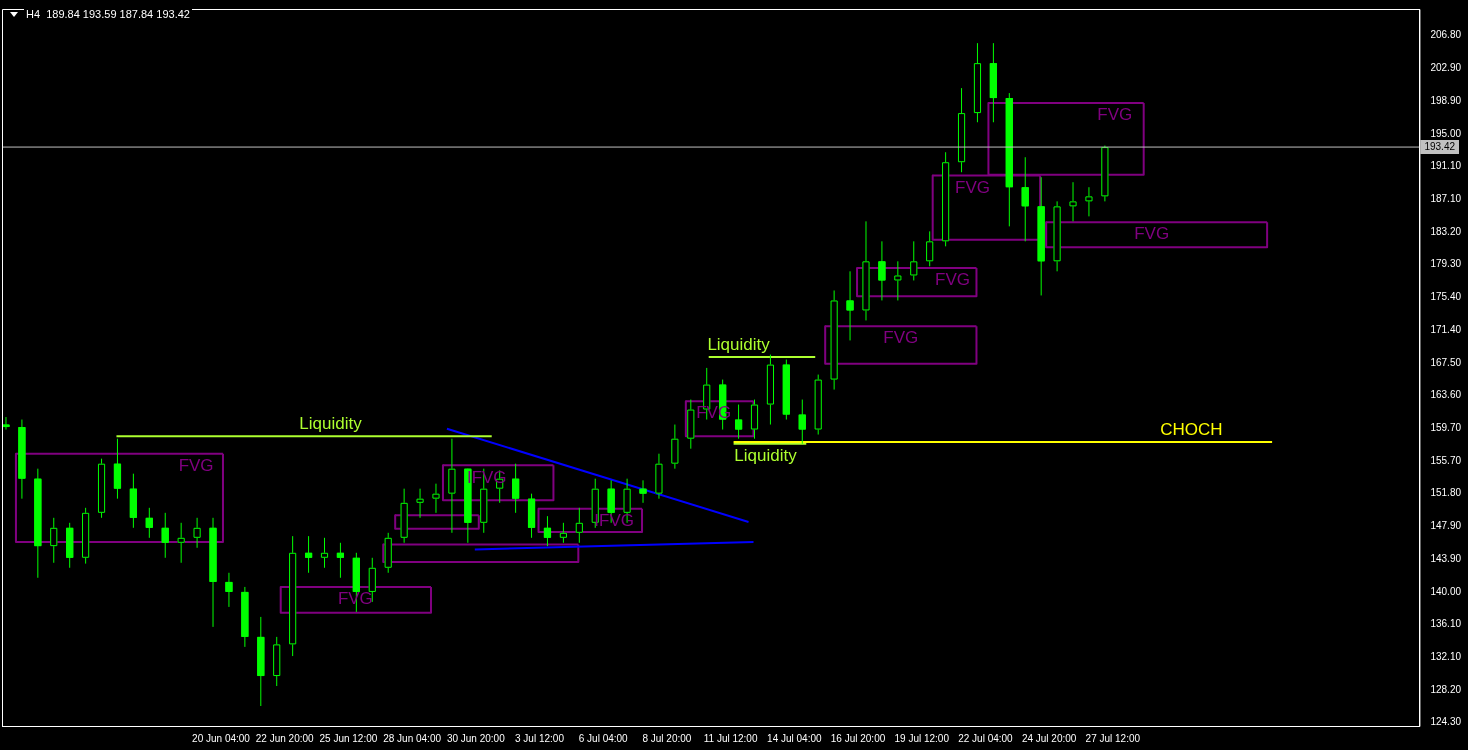 This screenshot has height=750, width=1468. Describe the element at coordinates (1446, 133) in the screenshot. I see `y-tick-label: 195.00` at that location.